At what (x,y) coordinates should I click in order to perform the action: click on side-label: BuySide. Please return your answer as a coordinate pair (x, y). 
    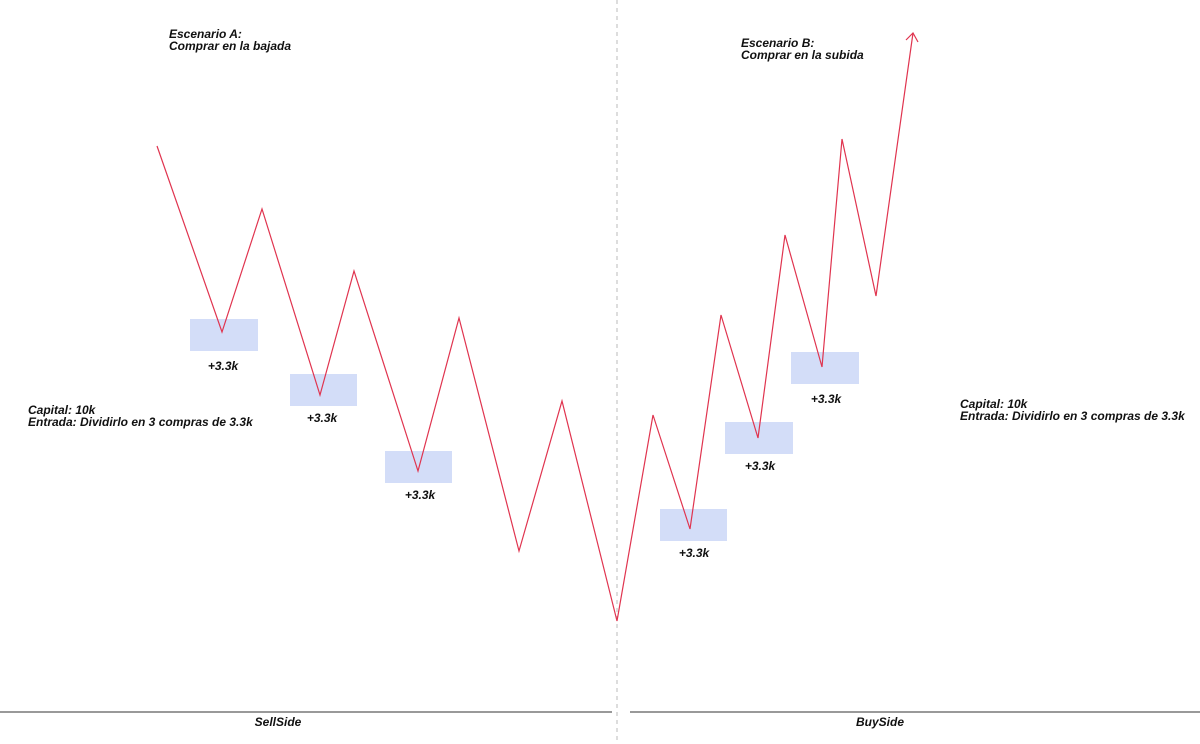
    Looking at the image, I should click on (880, 722).